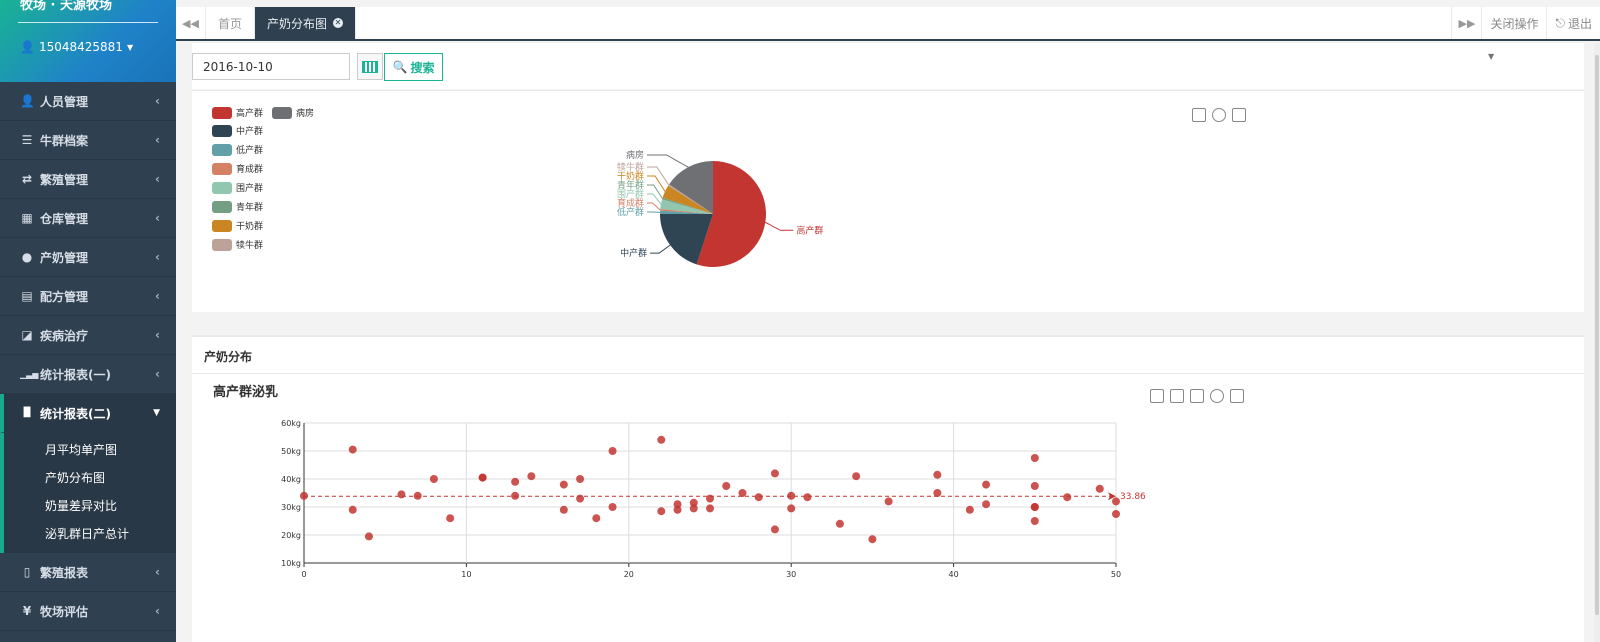  I want to click on legend-item: 病房, so click(293, 112).